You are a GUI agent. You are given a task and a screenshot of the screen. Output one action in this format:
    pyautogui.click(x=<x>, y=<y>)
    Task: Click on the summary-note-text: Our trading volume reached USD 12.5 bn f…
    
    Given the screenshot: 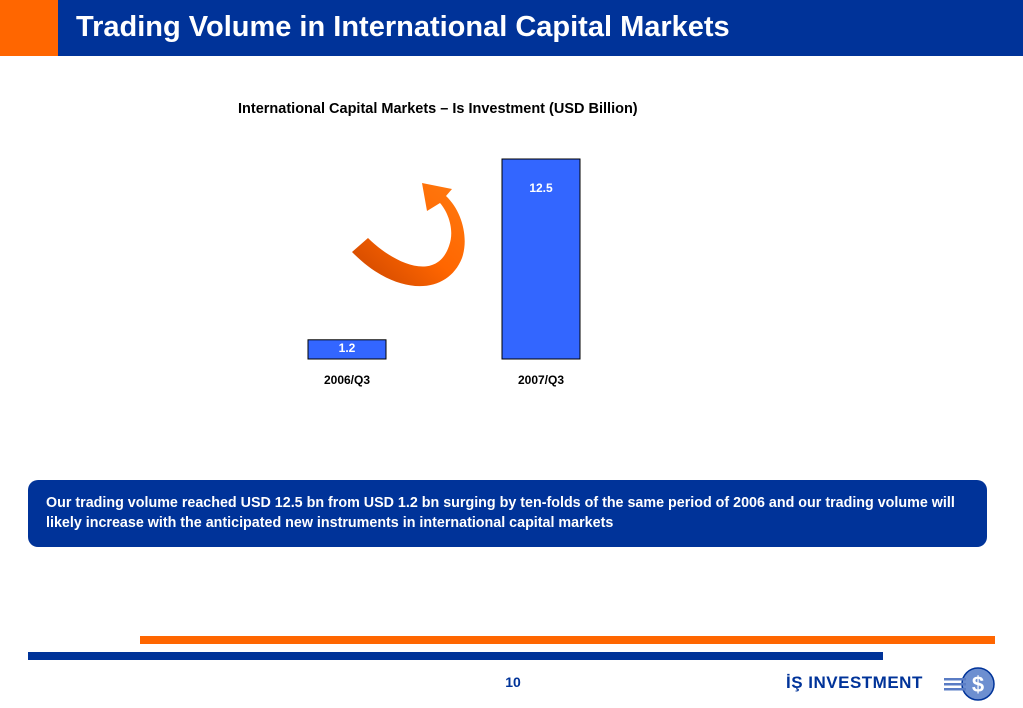 What is the action you would take?
    pyautogui.click(x=500, y=513)
    